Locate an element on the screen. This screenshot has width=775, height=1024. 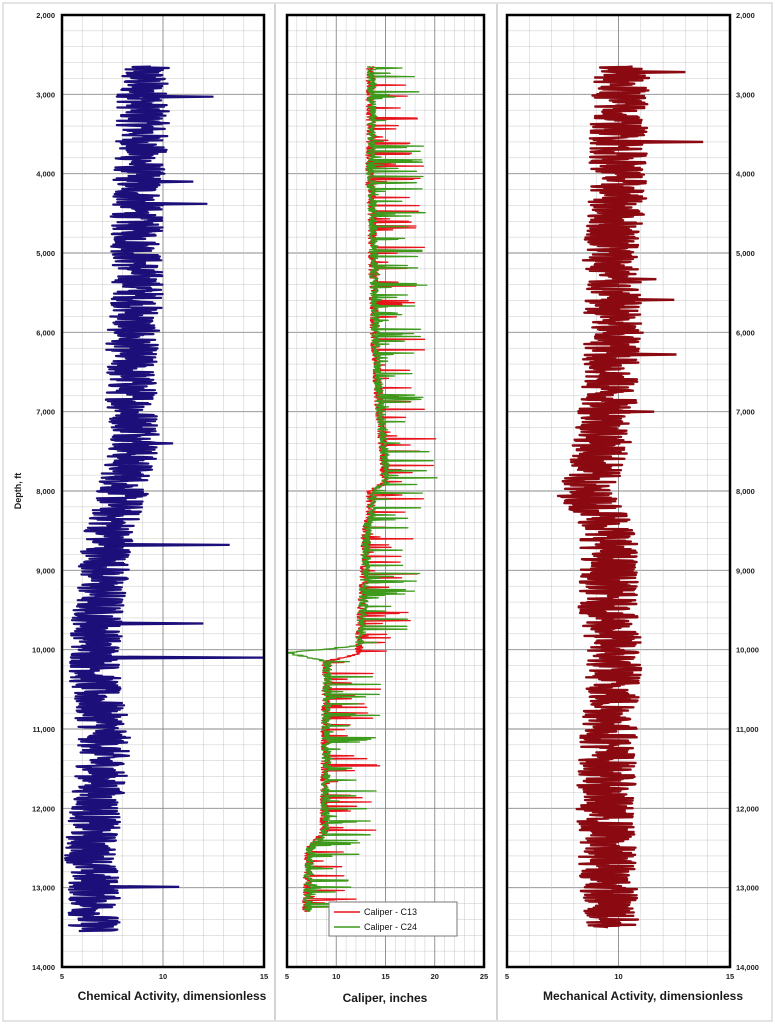
y-tick-label-right: 8,000 is located at coordinates (745, 491).